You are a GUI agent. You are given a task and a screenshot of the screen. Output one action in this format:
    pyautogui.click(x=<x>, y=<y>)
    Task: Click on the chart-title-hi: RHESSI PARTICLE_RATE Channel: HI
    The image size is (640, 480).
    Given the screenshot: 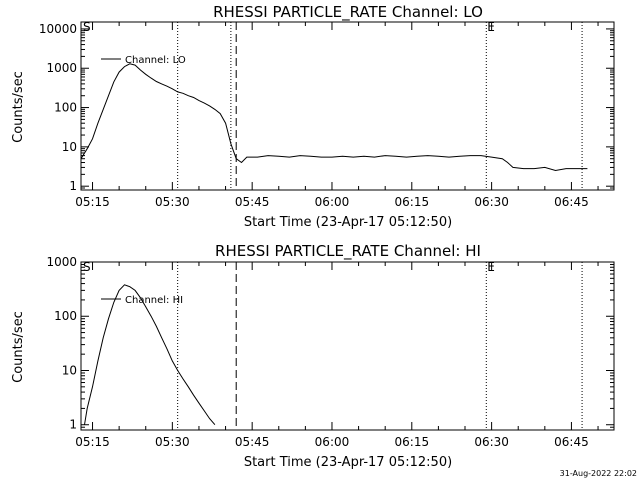 What is the action you would take?
    pyautogui.click(x=348, y=251)
    